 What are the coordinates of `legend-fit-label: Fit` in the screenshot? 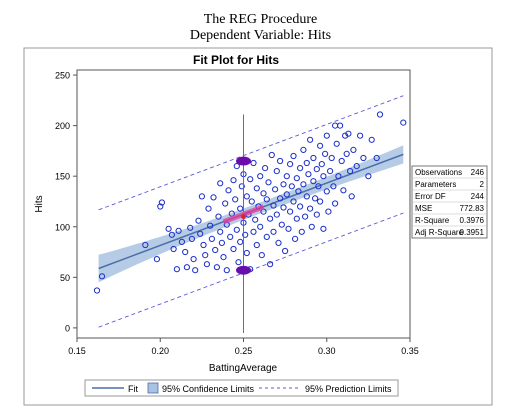 It's located at (133, 389).